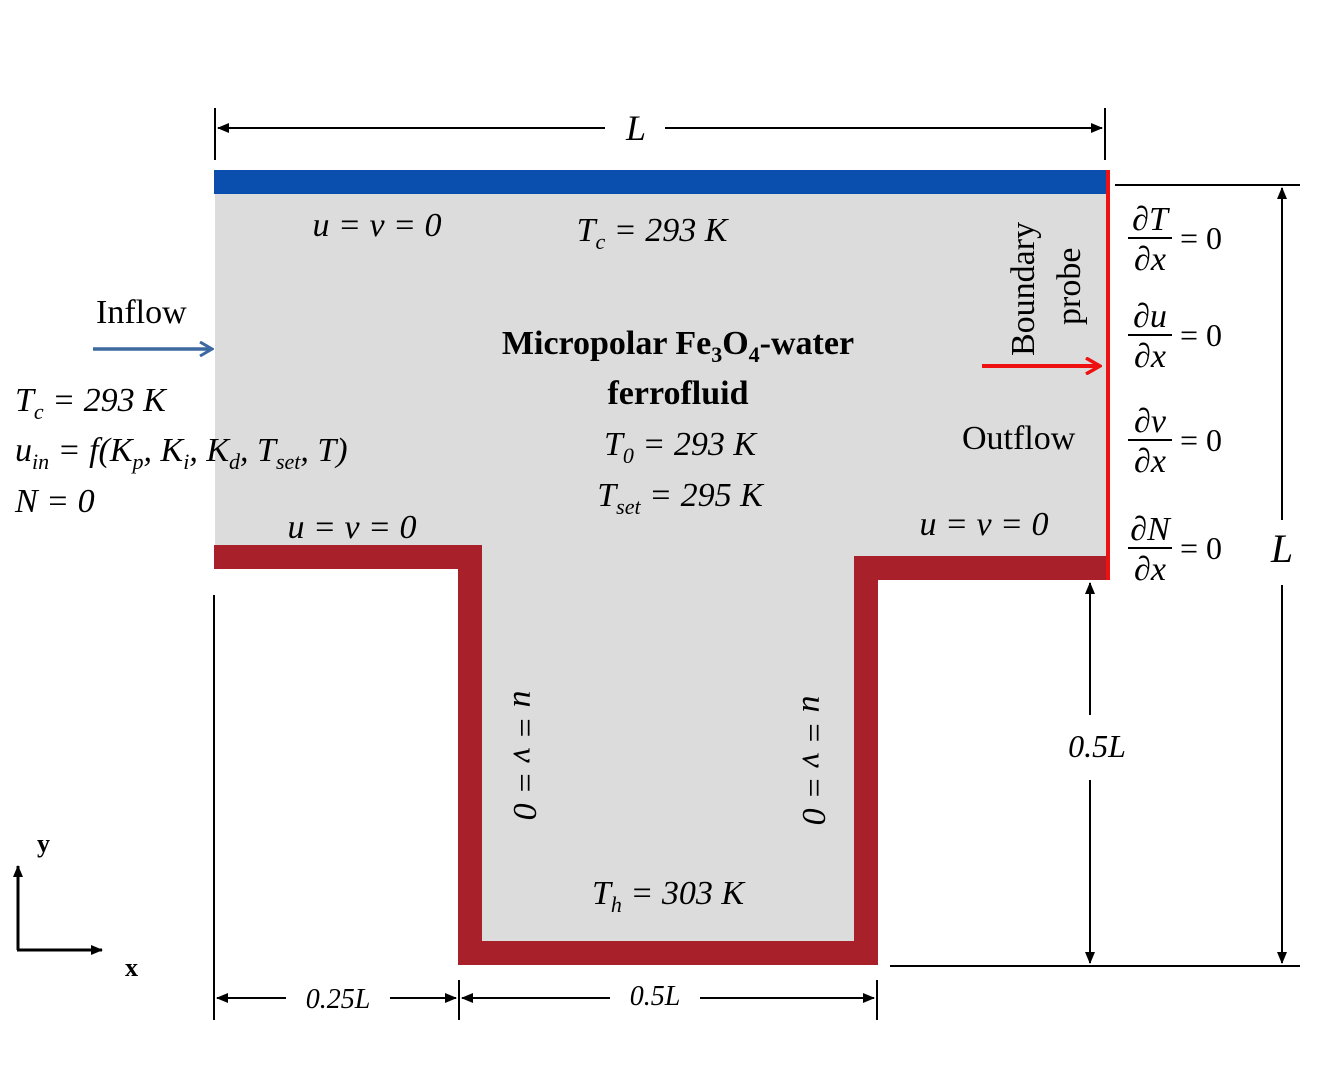 Image resolution: width=1320 pixels, height=1080 pixels. Describe the element at coordinates (43, 843) in the screenshot. I see `axis-y-label: y` at that location.